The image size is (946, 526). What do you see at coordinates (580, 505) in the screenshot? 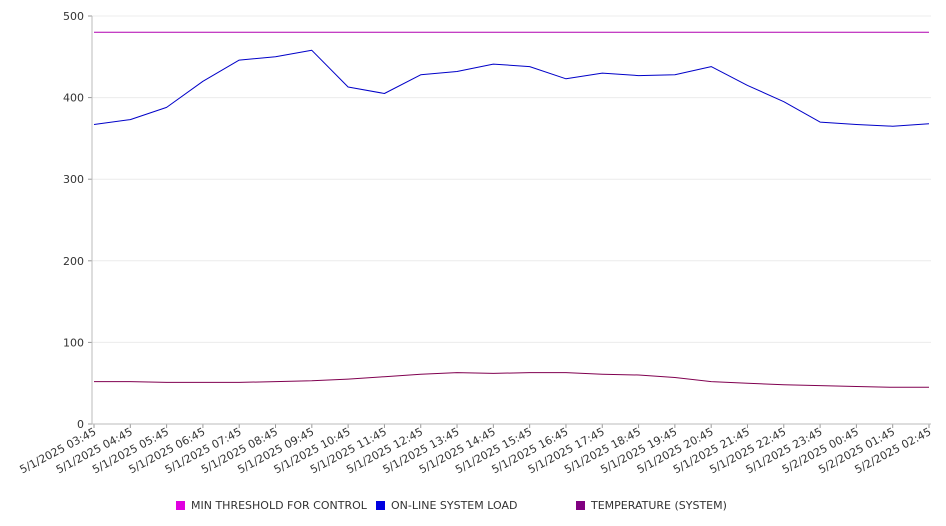
I see `legend-swatch-temperature` at bounding box center [580, 505].